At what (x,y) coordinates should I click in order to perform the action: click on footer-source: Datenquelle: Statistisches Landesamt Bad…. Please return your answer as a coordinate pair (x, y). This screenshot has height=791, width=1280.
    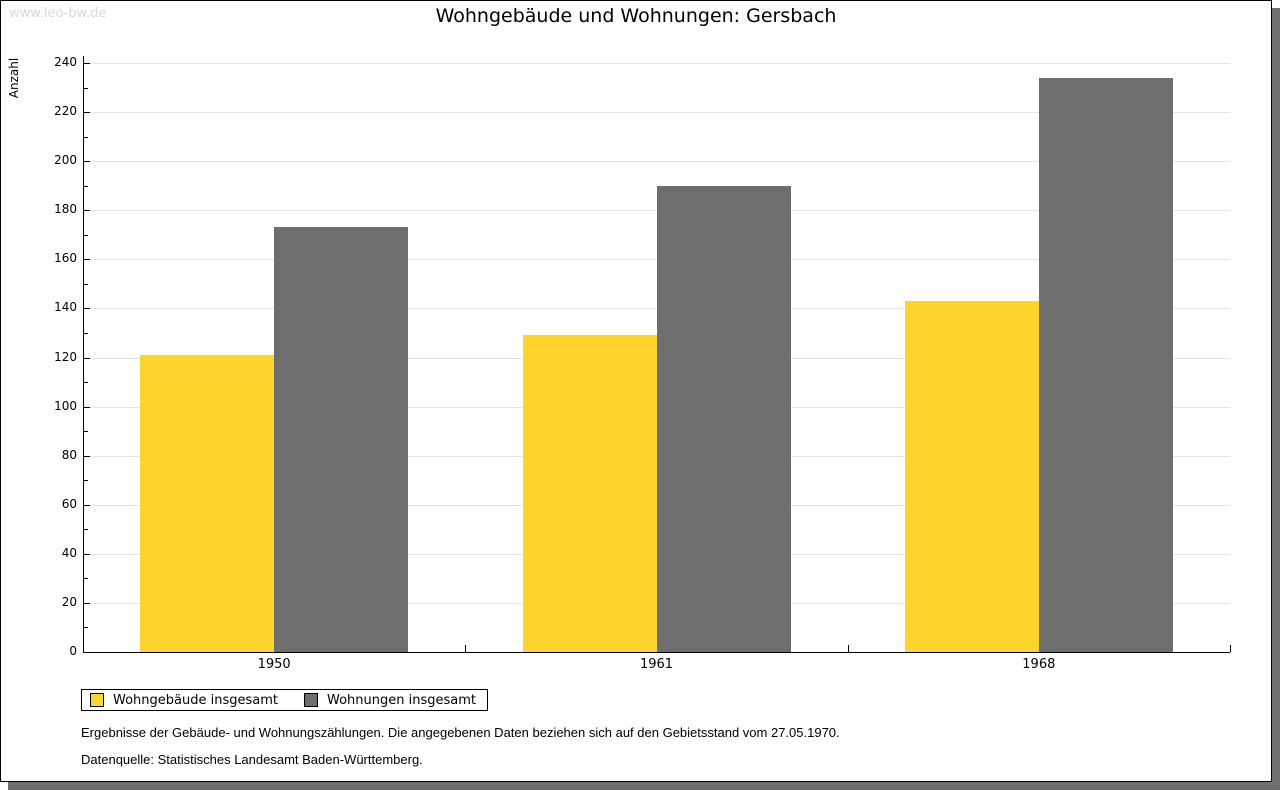
    Looking at the image, I should click on (252, 759).